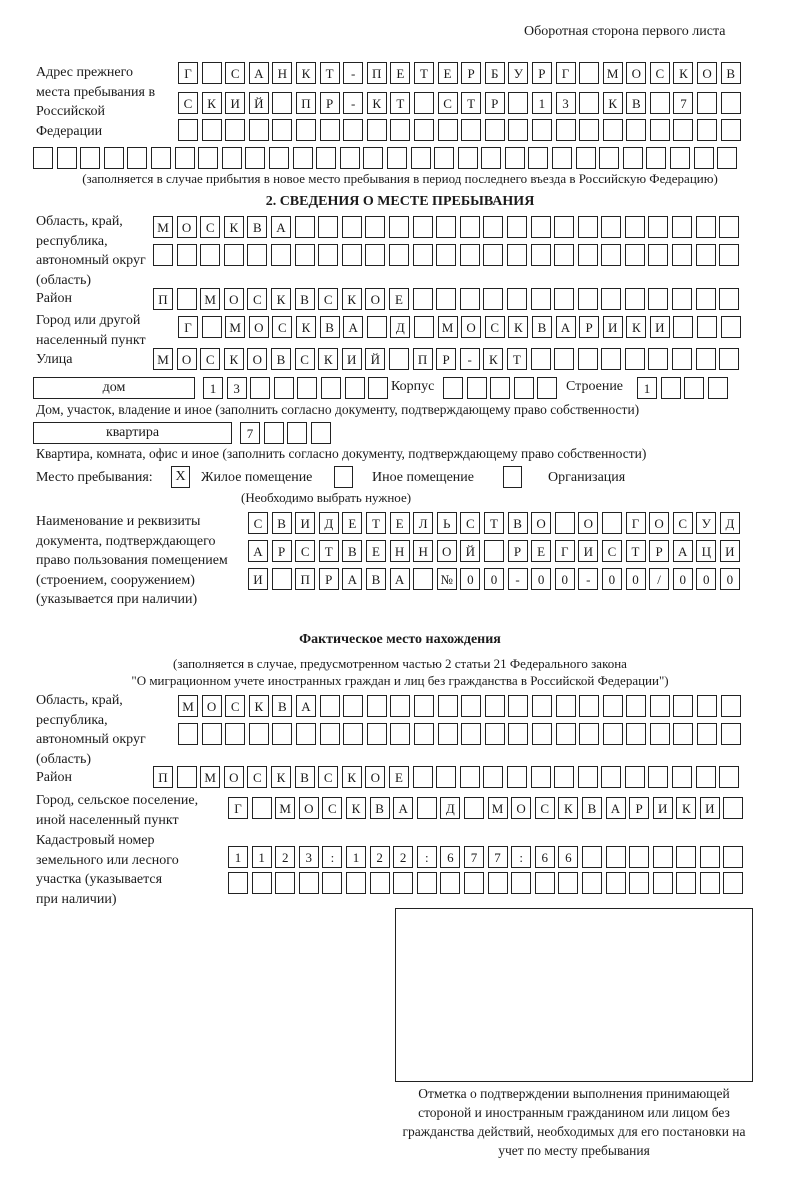 The height and width of the screenshot is (1180, 800). I want to click on char-cell: Л, so click(423, 523).